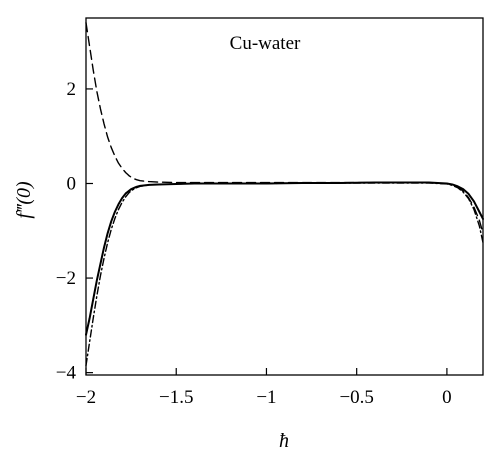 The height and width of the screenshot is (463, 500). What do you see at coordinates (72, 183) in the screenshot?
I see `y-tick-label: 0` at bounding box center [72, 183].